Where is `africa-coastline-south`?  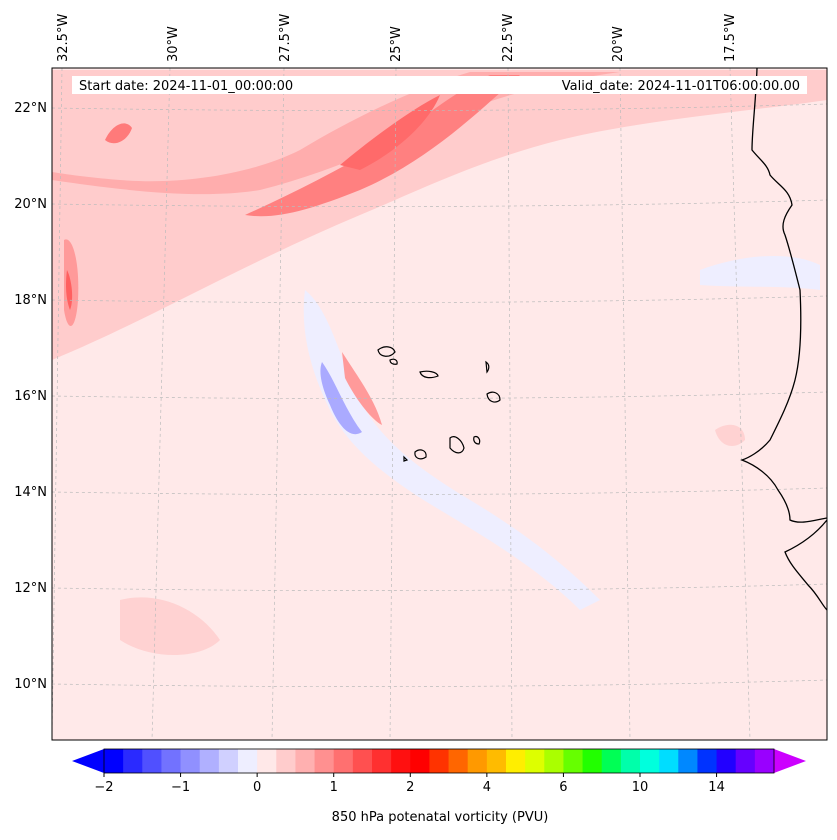 africa-coastline-south is located at coordinates (805, 565).